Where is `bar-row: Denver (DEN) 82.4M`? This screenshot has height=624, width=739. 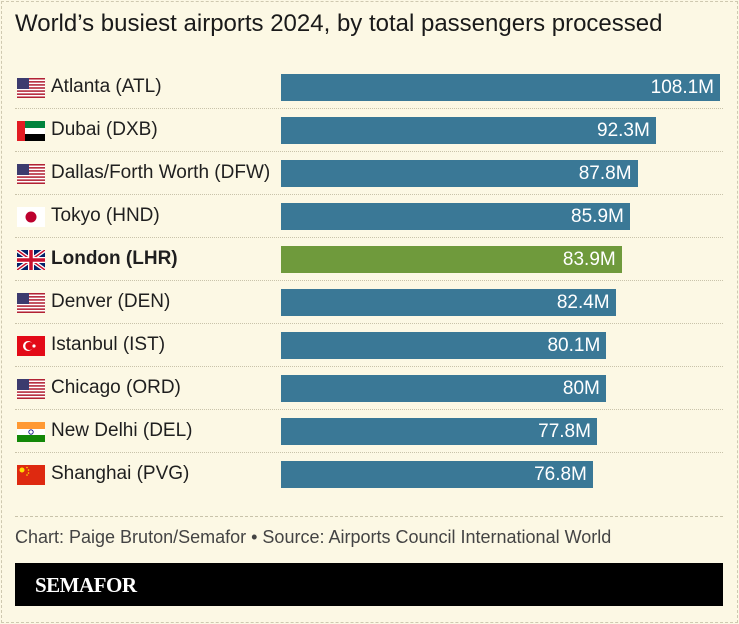 bar-row: Denver (DEN) 82.4M is located at coordinates (369, 302).